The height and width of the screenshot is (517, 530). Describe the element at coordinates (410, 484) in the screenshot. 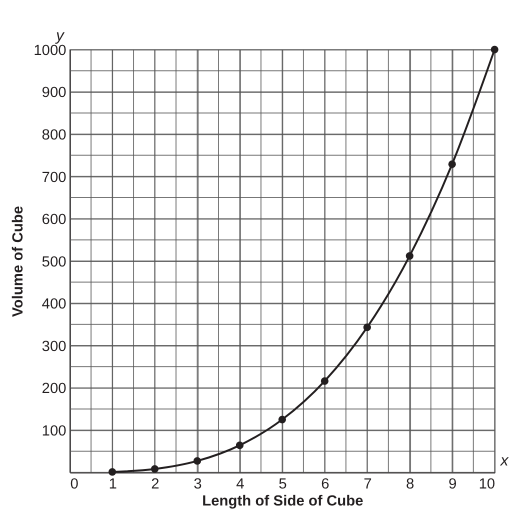

I see `x-tick-label: 8` at that location.